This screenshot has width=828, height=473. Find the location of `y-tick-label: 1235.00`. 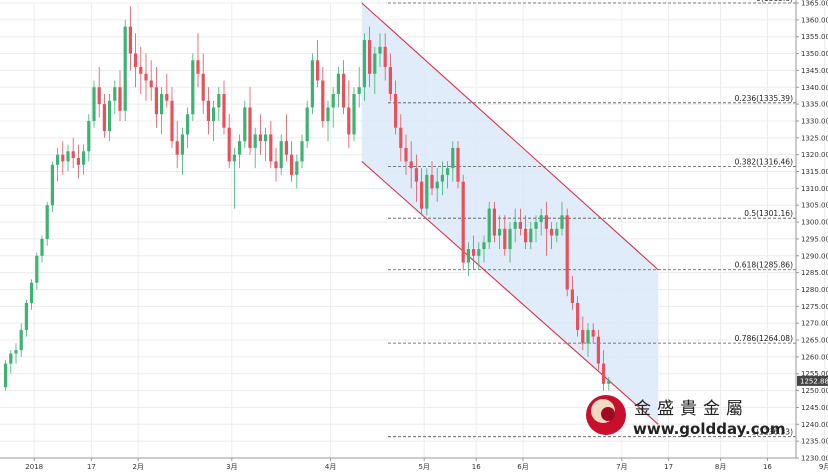

y-tick-label: 1235.00 is located at coordinates (814, 442).